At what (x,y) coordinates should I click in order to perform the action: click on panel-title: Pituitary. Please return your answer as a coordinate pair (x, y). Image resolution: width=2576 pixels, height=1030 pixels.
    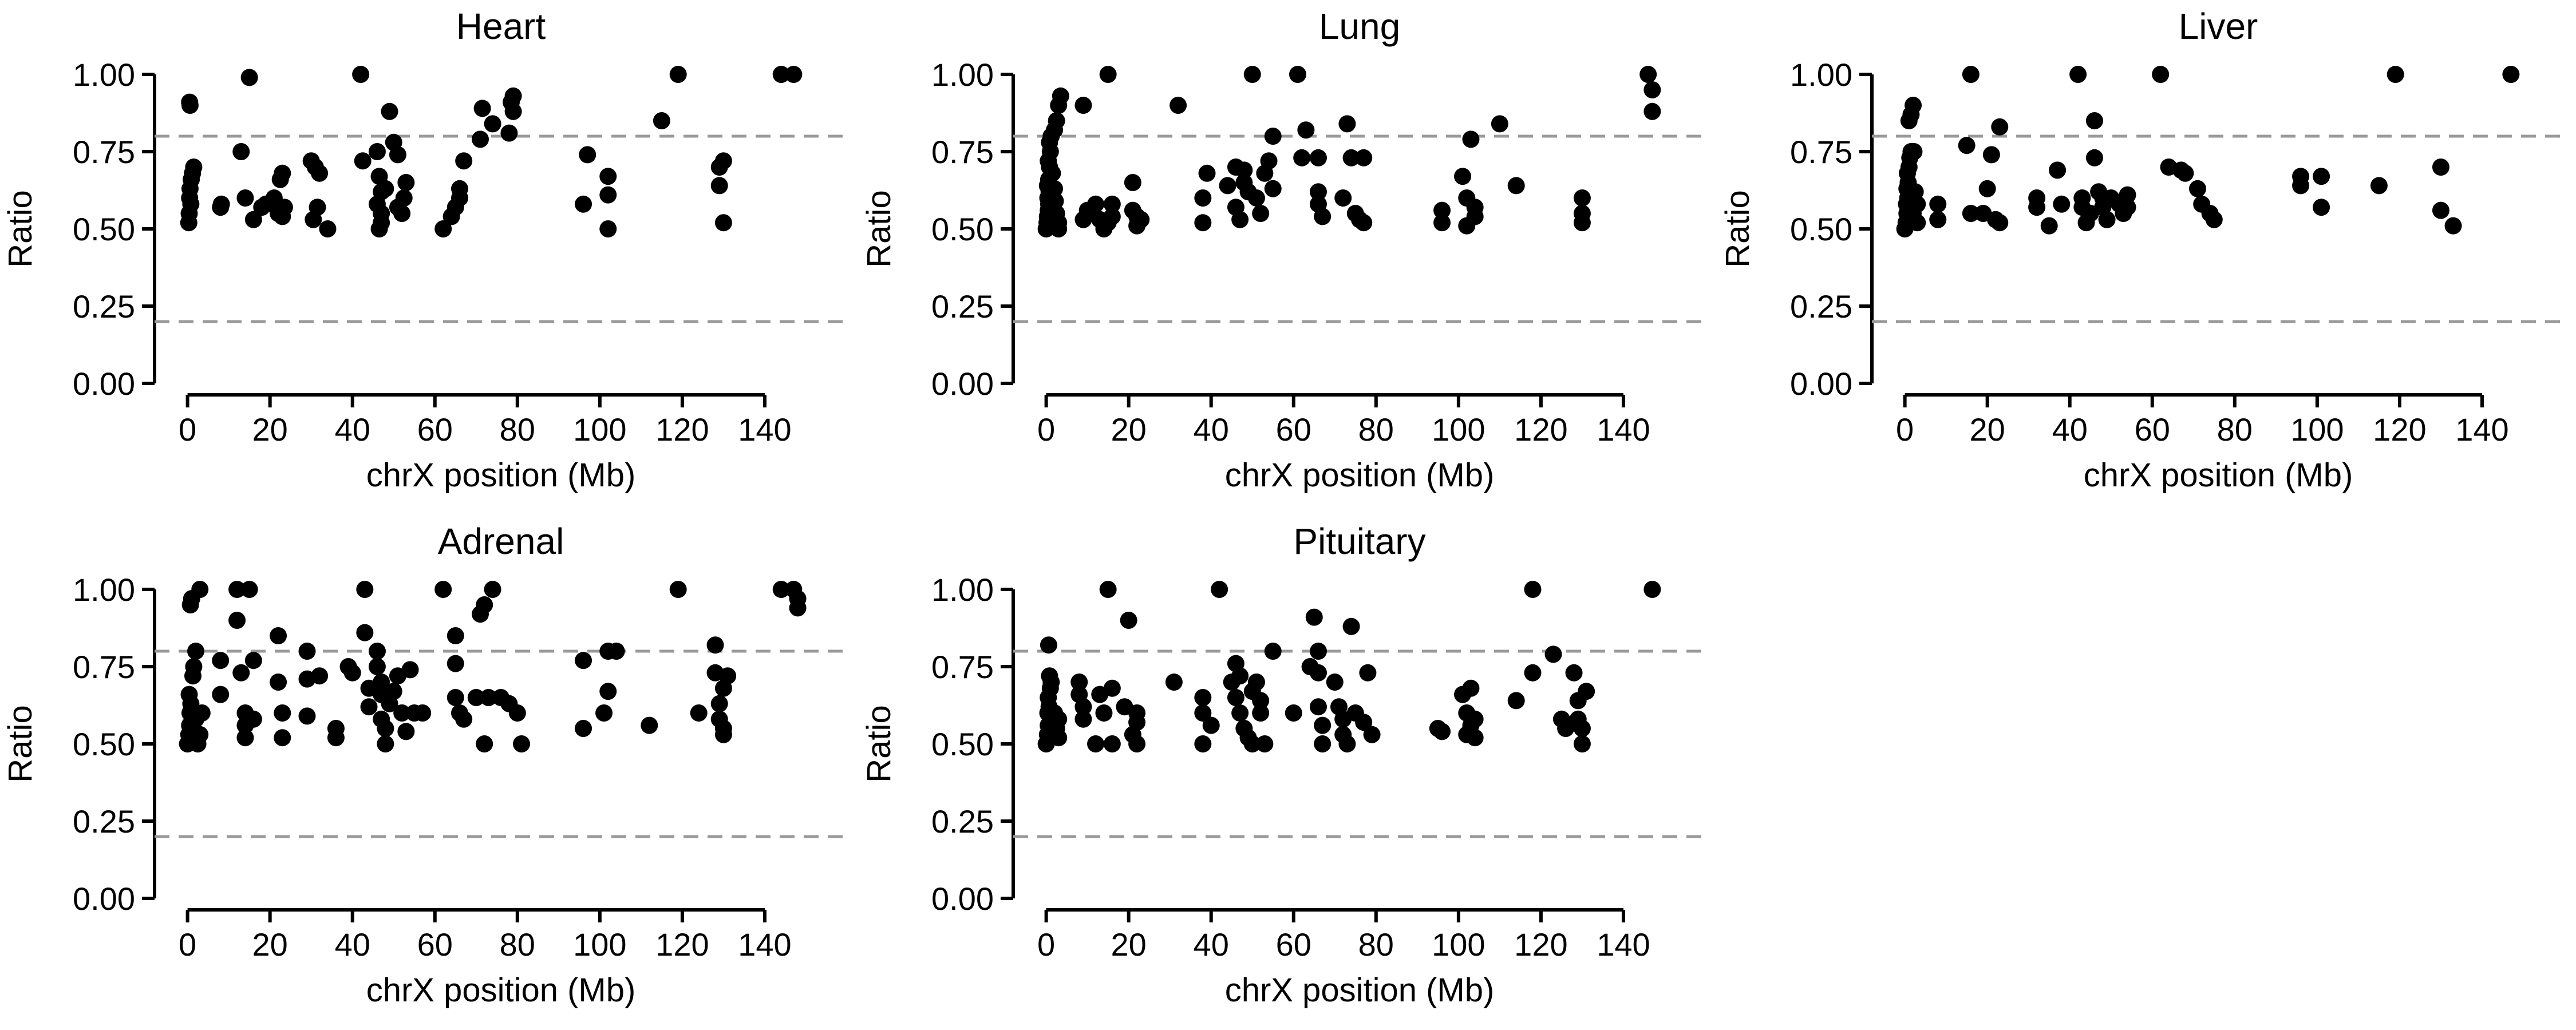
    Looking at the image, I should click on (1359, 541).